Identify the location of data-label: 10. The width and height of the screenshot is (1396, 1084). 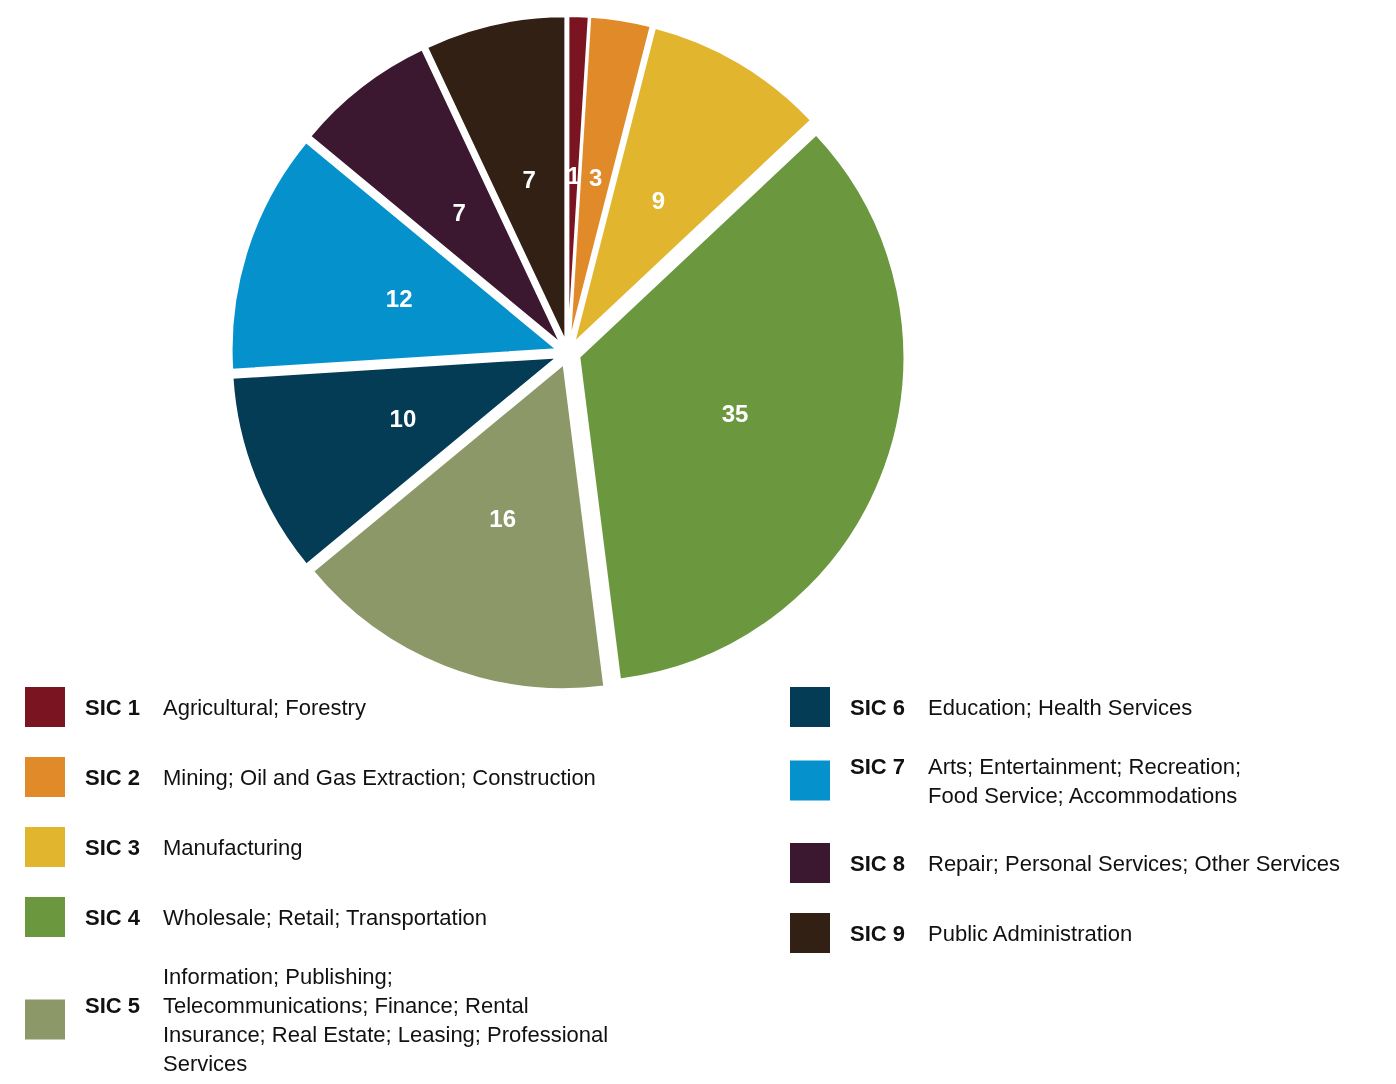
(403, 418).